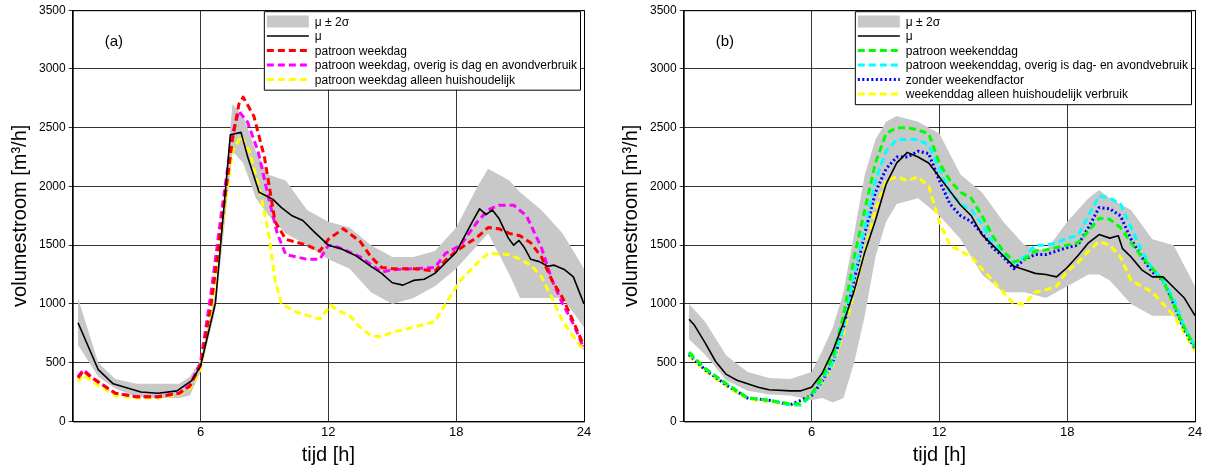  What do you see at coordinates (415, 79) in the screenshot?
I see `legend-label: patroon weekdag alleen huishoudelijk` at bounding box center [415, 79].